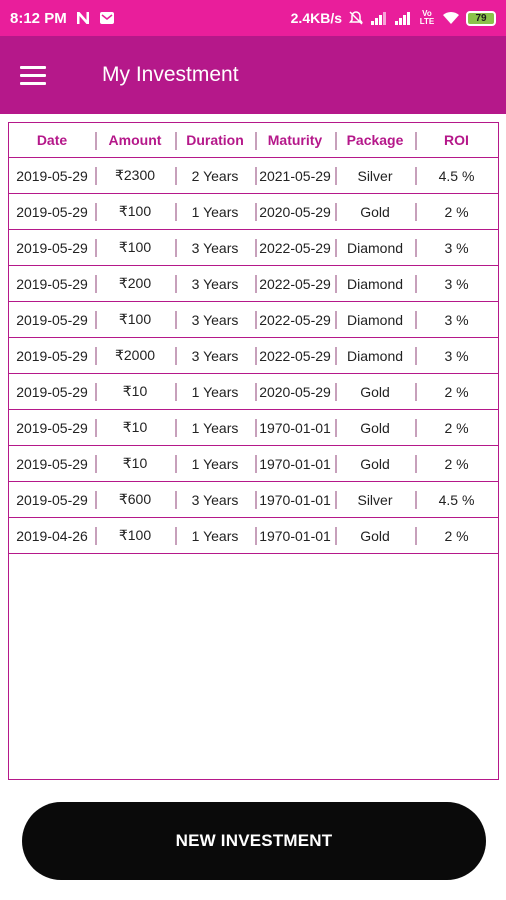 This screenshot has height=900, width=506. What do you see at coordinates (375, 140) in the screenshot?
I see `column-header-package: Package` at bounding box center [375, 140].